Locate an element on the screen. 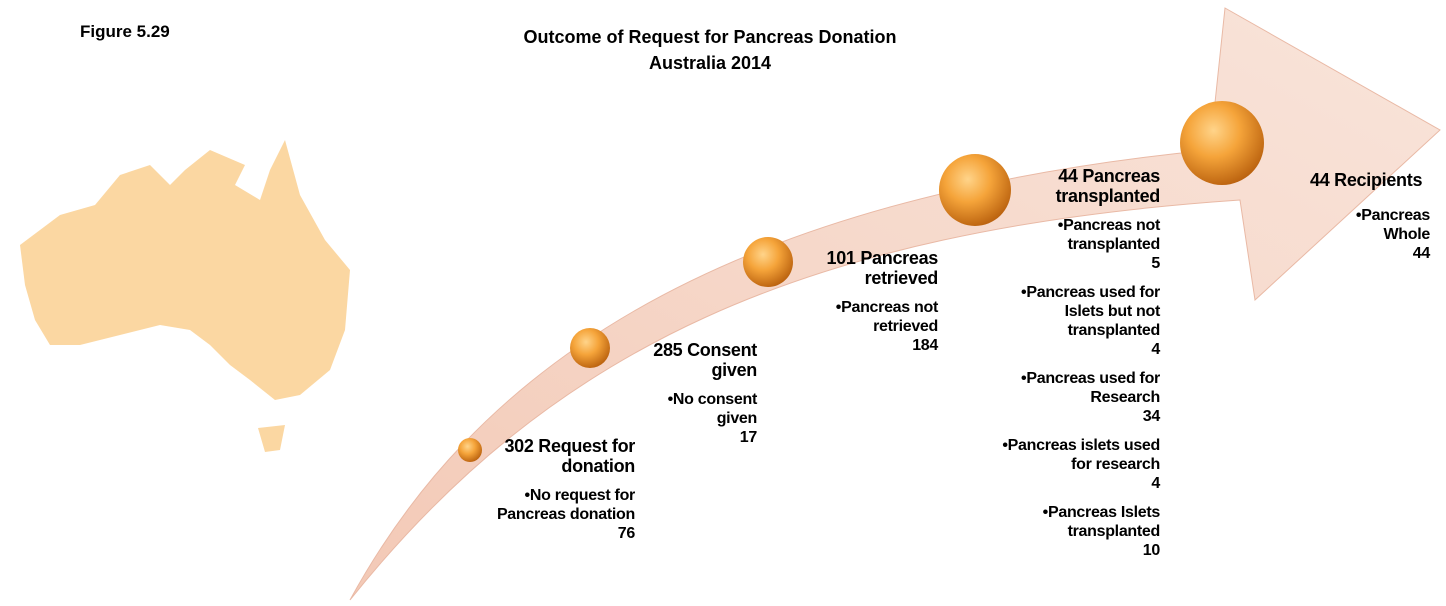 This screenshot has width=1446, height=606. bullet-label: No consent given is located at coordinates (692, 409).